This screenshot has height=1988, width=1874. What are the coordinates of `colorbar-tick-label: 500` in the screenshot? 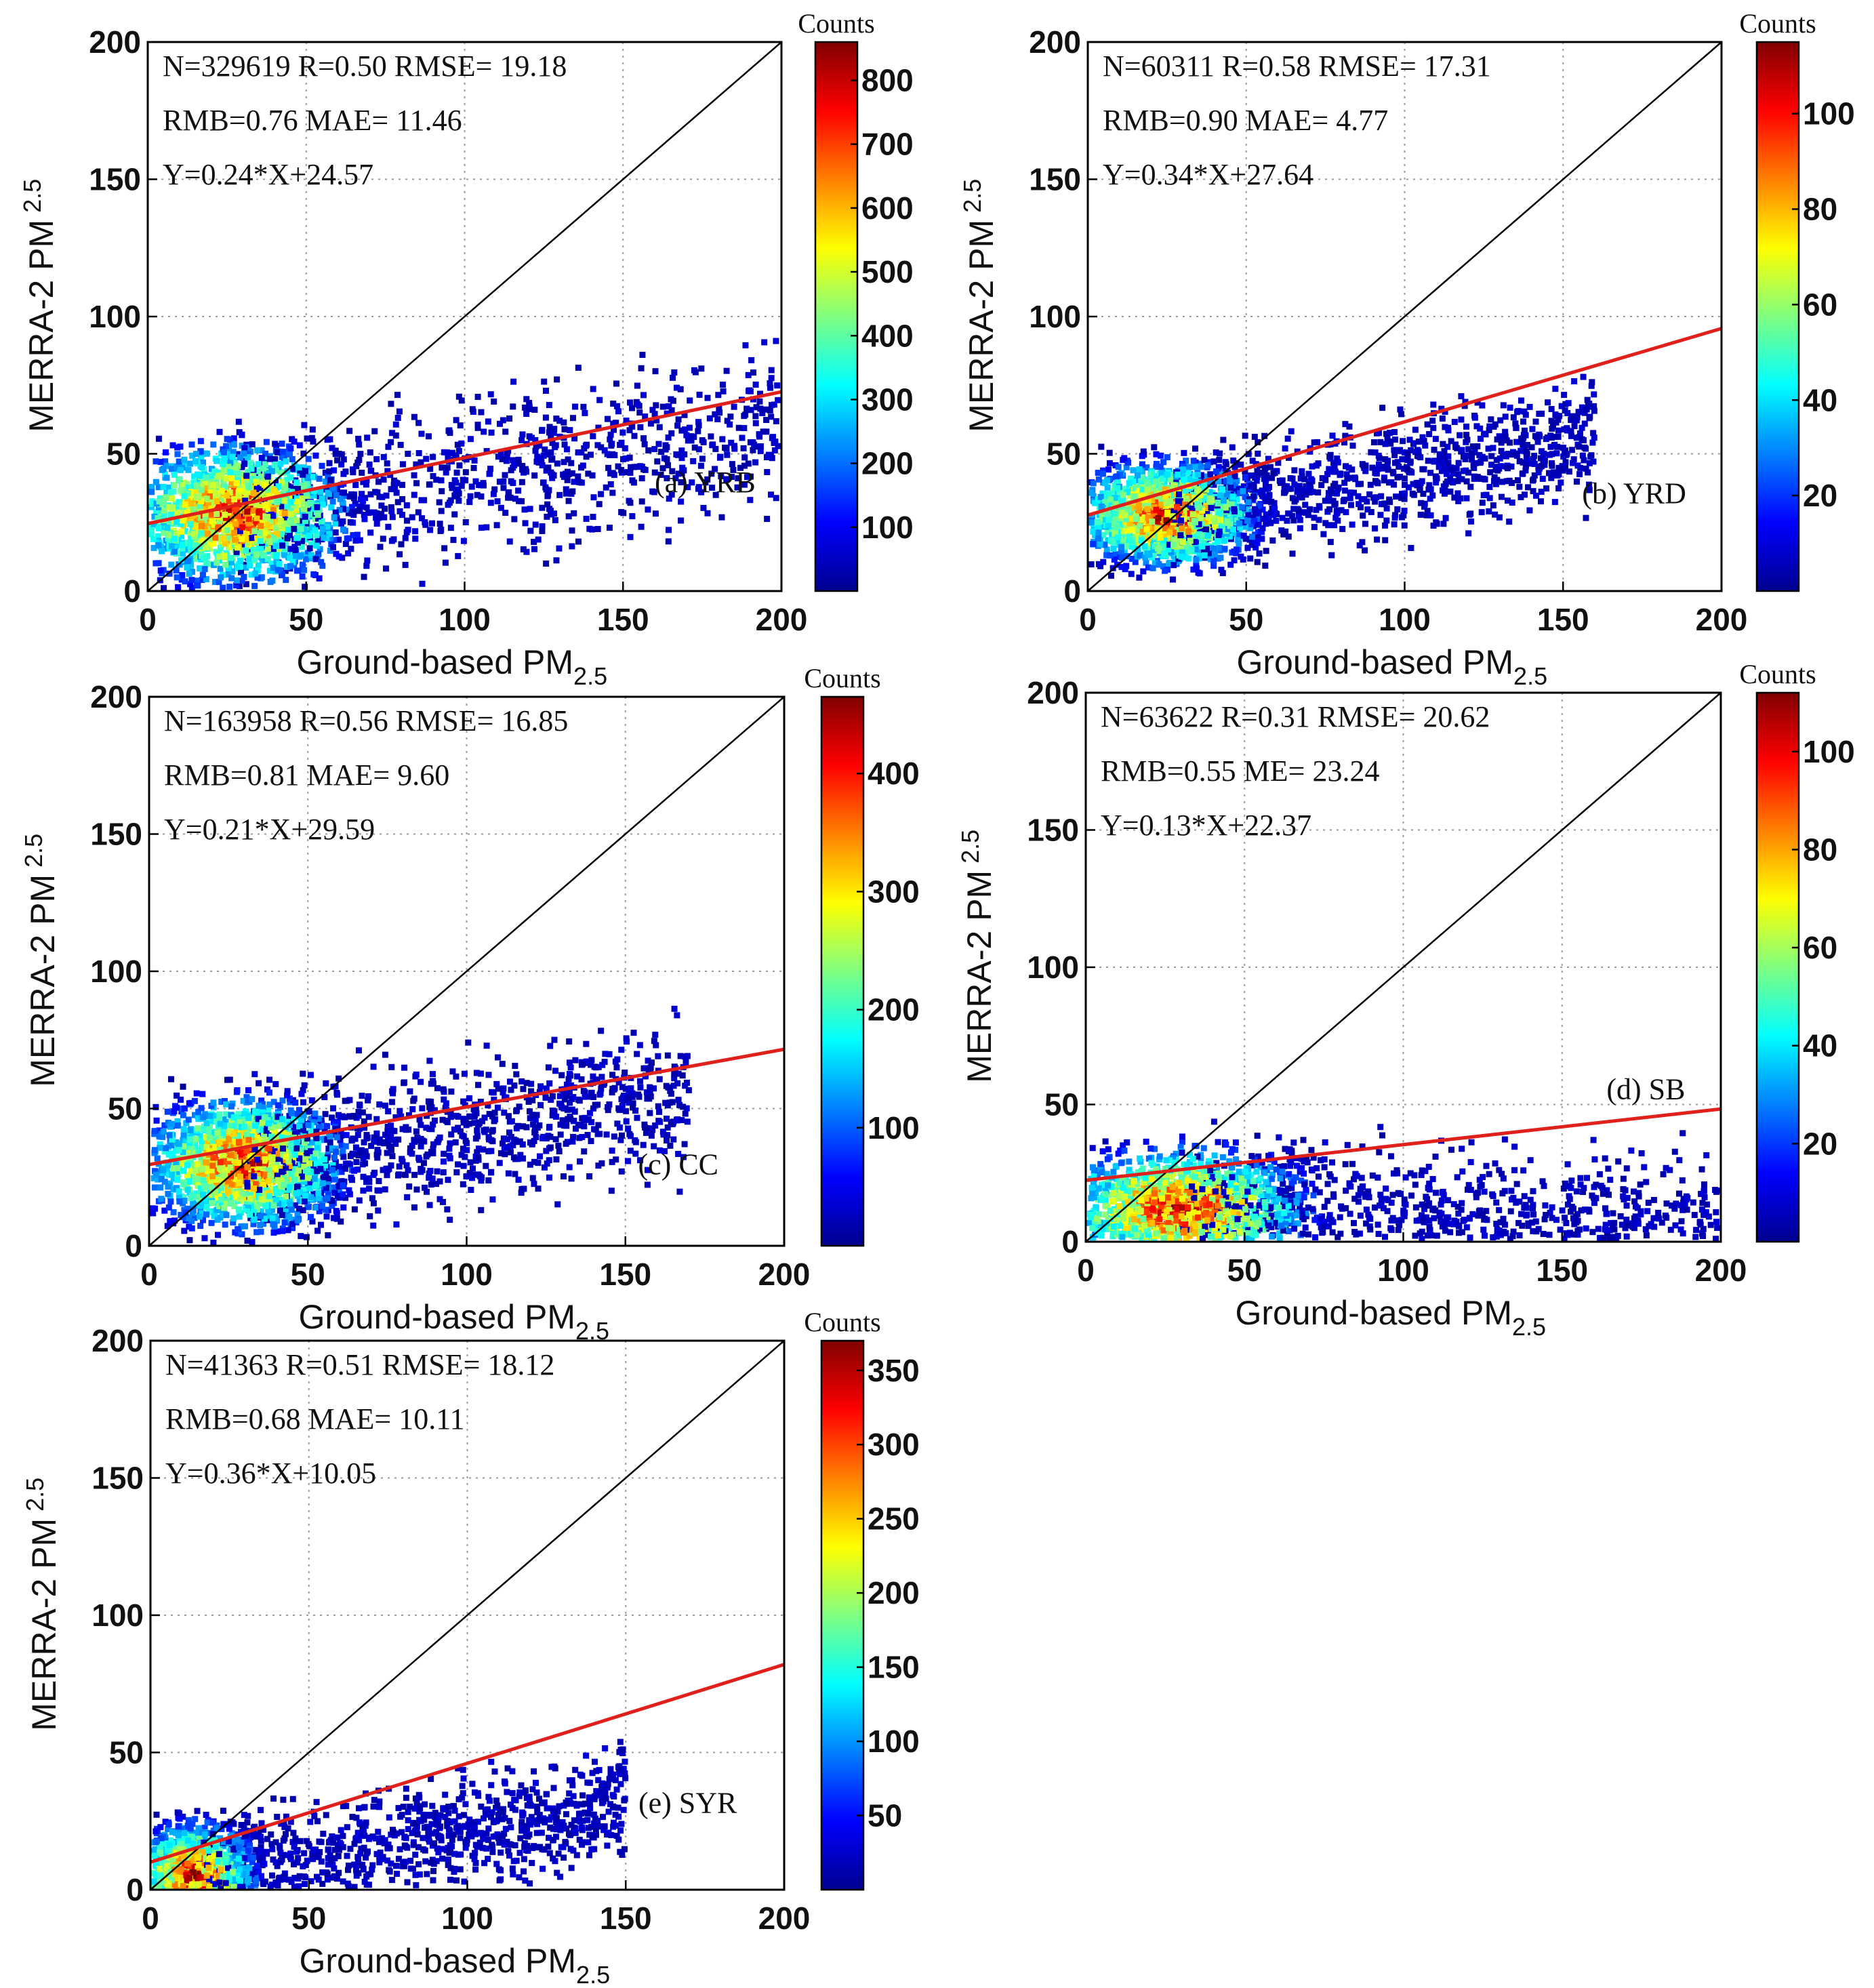 It's located at (887, 271).